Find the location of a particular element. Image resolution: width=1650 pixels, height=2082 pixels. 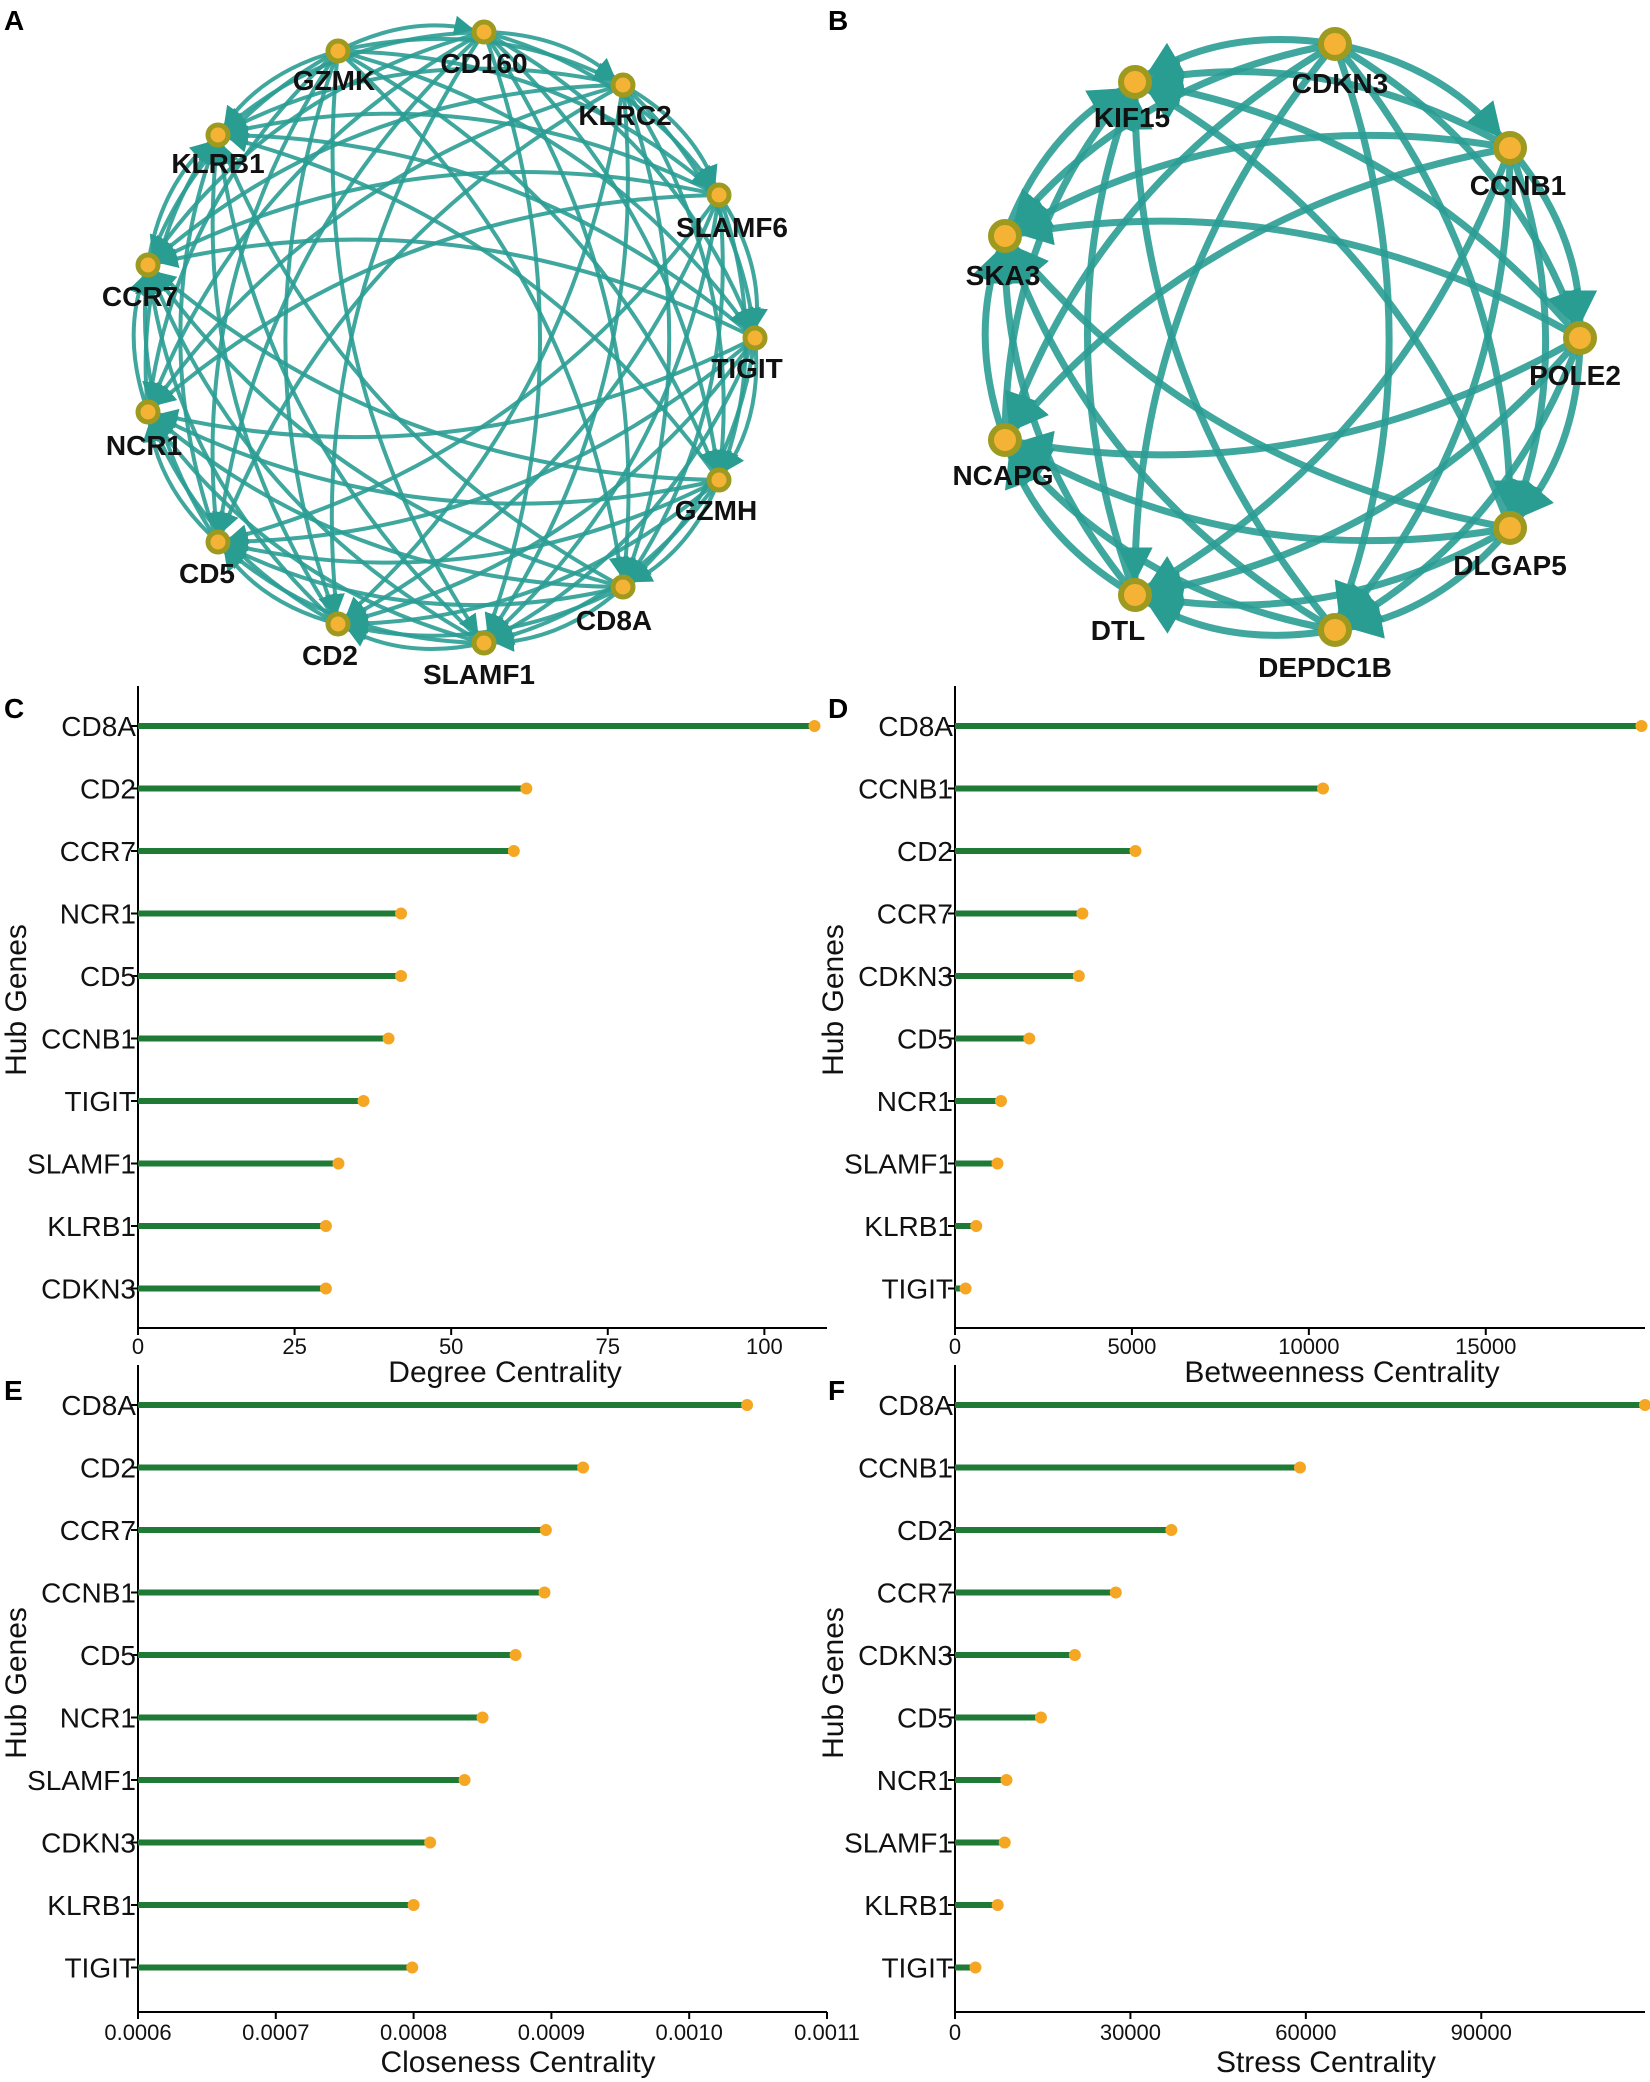

edge-depdc1b-to-kif15 is located at coordinates (1227, 363).